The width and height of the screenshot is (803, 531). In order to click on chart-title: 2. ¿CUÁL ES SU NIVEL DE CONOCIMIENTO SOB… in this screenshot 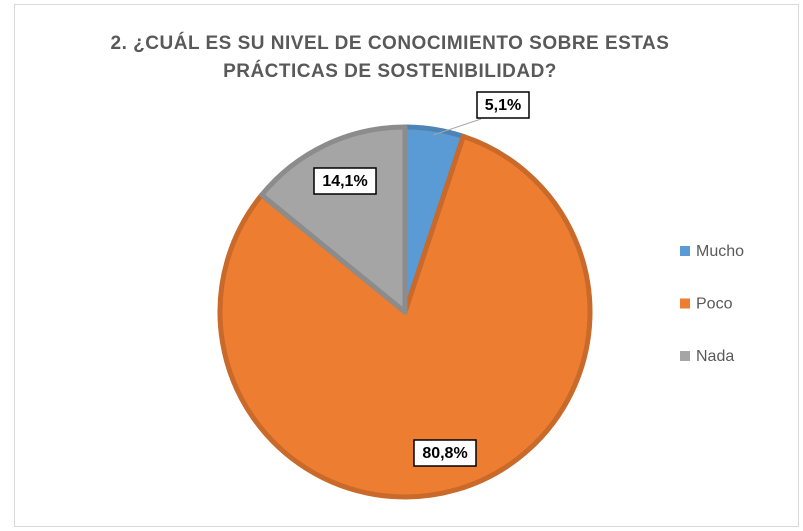, I will do `click(390, 57)`.